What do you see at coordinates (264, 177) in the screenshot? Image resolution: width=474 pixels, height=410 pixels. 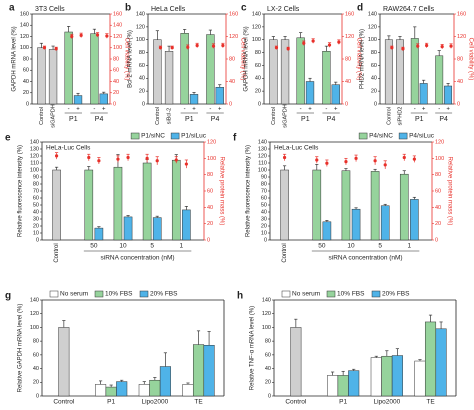 I see `y-tick-label: 90` at bounding box center [264, 177].